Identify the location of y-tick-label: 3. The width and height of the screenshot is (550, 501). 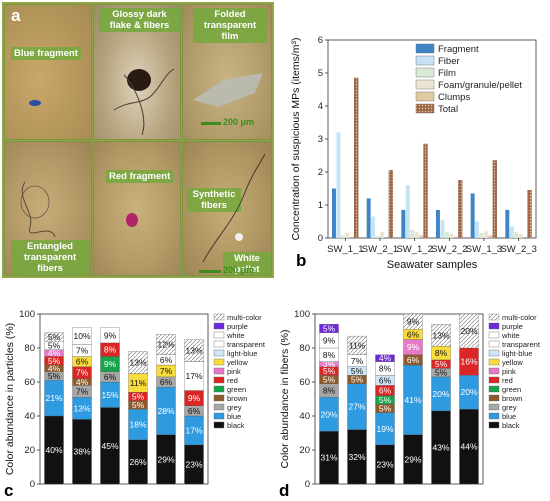
(320, 139).